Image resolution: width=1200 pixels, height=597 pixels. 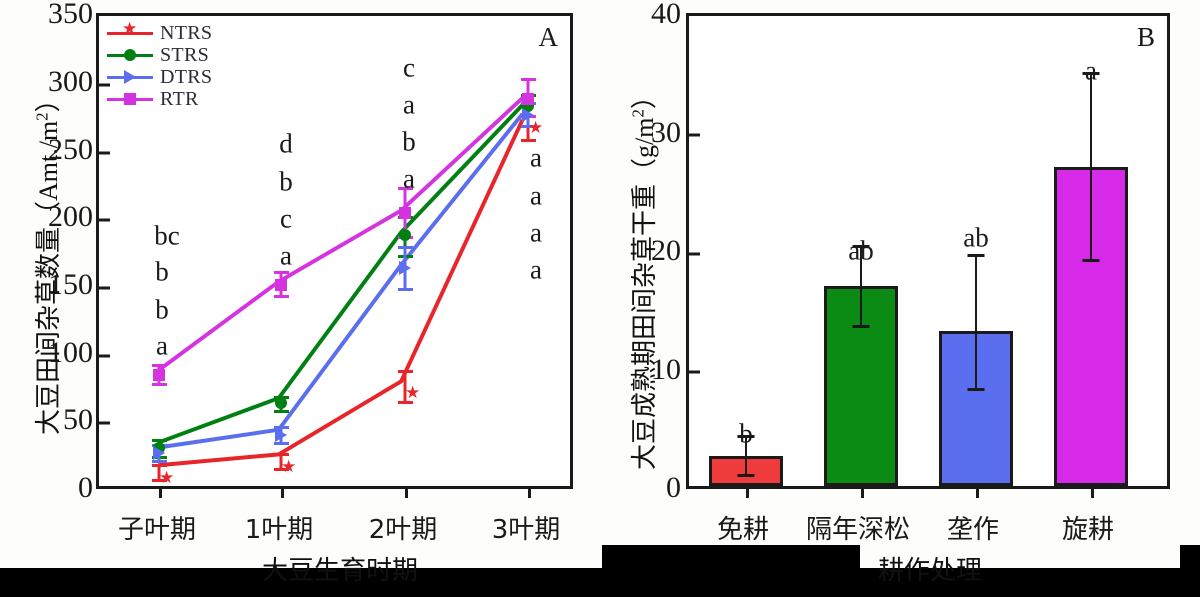 What do you see at coordinates (666, 250) in the screenshot?
I see `panel-b-ytick-label: 20` at bounding box center [666, 250].